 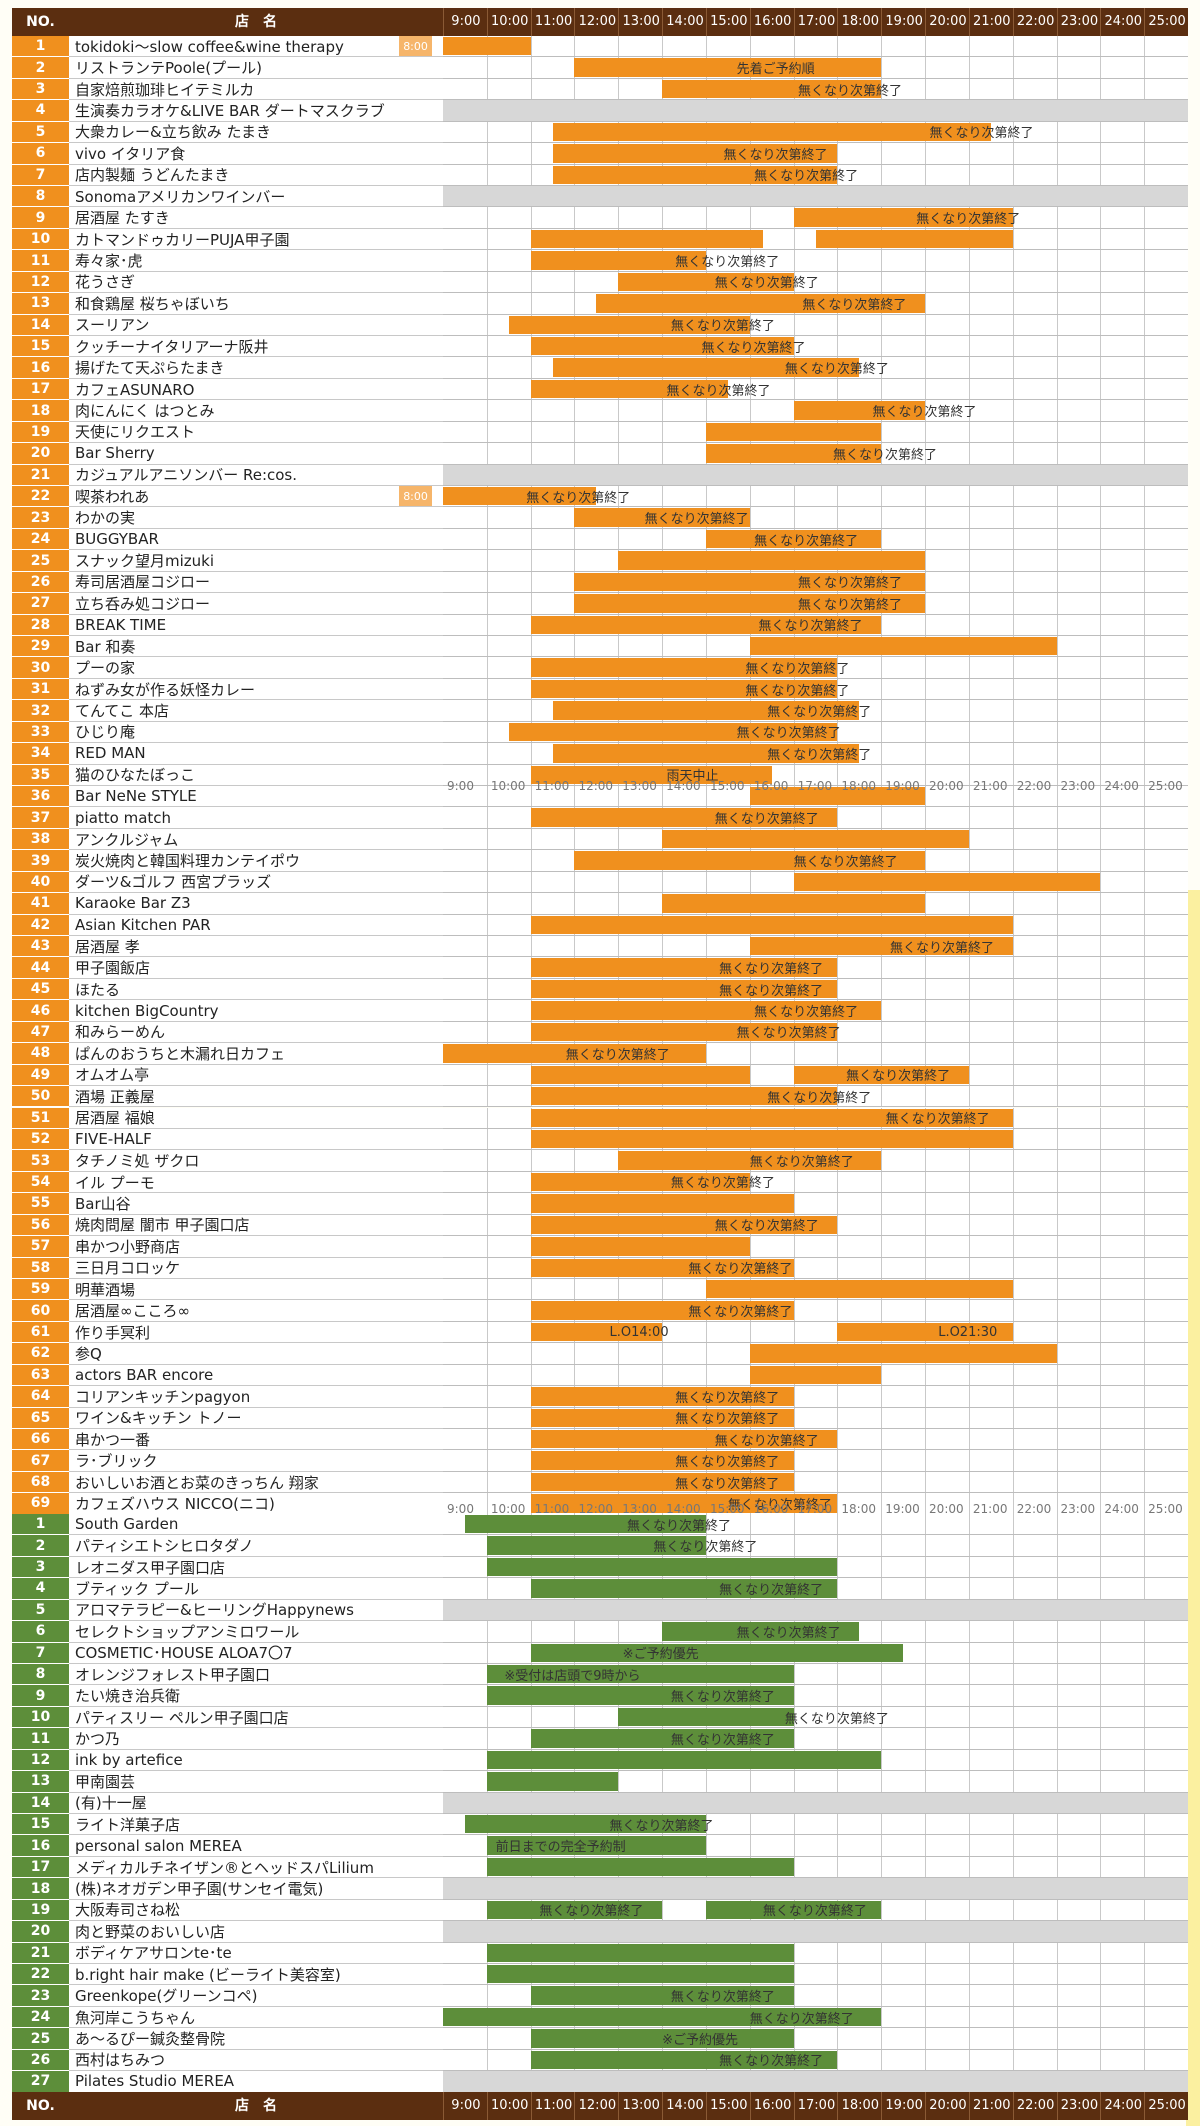 I want to click on row-number: 23, so click(x=40, y=1996).